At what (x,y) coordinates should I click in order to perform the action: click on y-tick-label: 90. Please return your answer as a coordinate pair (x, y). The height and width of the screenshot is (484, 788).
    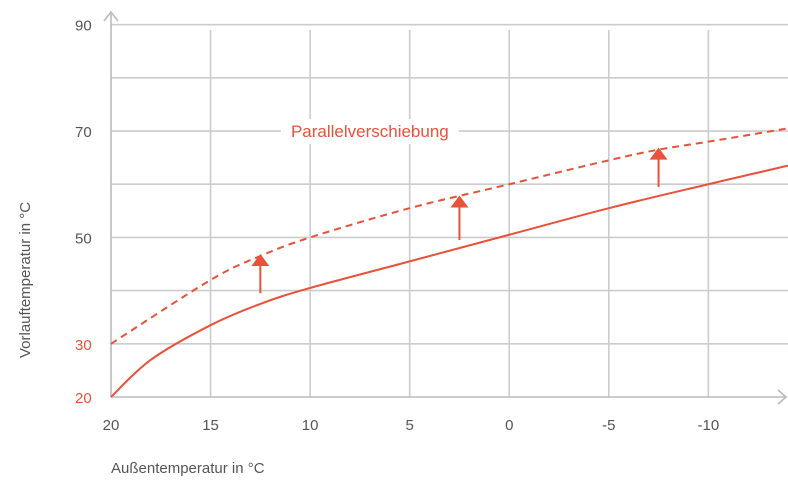
    Looking at the image, I should click on (83, 26).